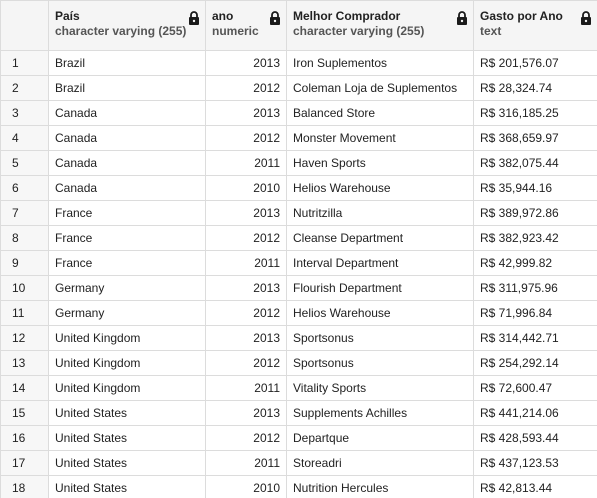  Describe the element at coordinates (535, 163) in the screenshot. I see `cell-gasto-por-ano: R$ 382,075.44` at that location.